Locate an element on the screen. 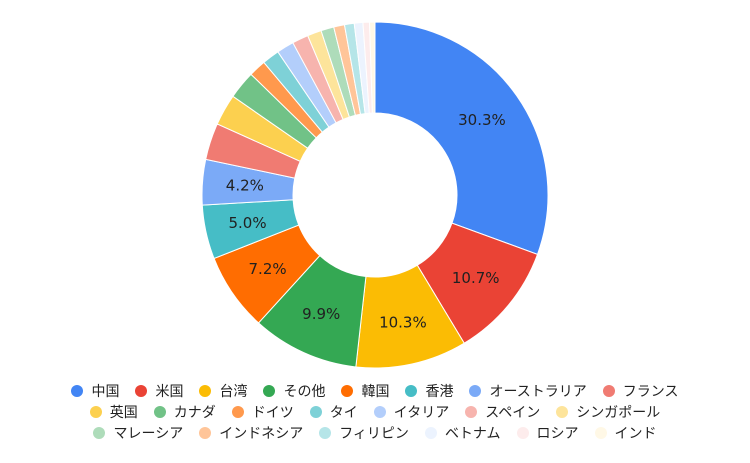 The width and height of the screenshot is (750, 463). legend-label: 韓国 is located at coordinates (375, 391).